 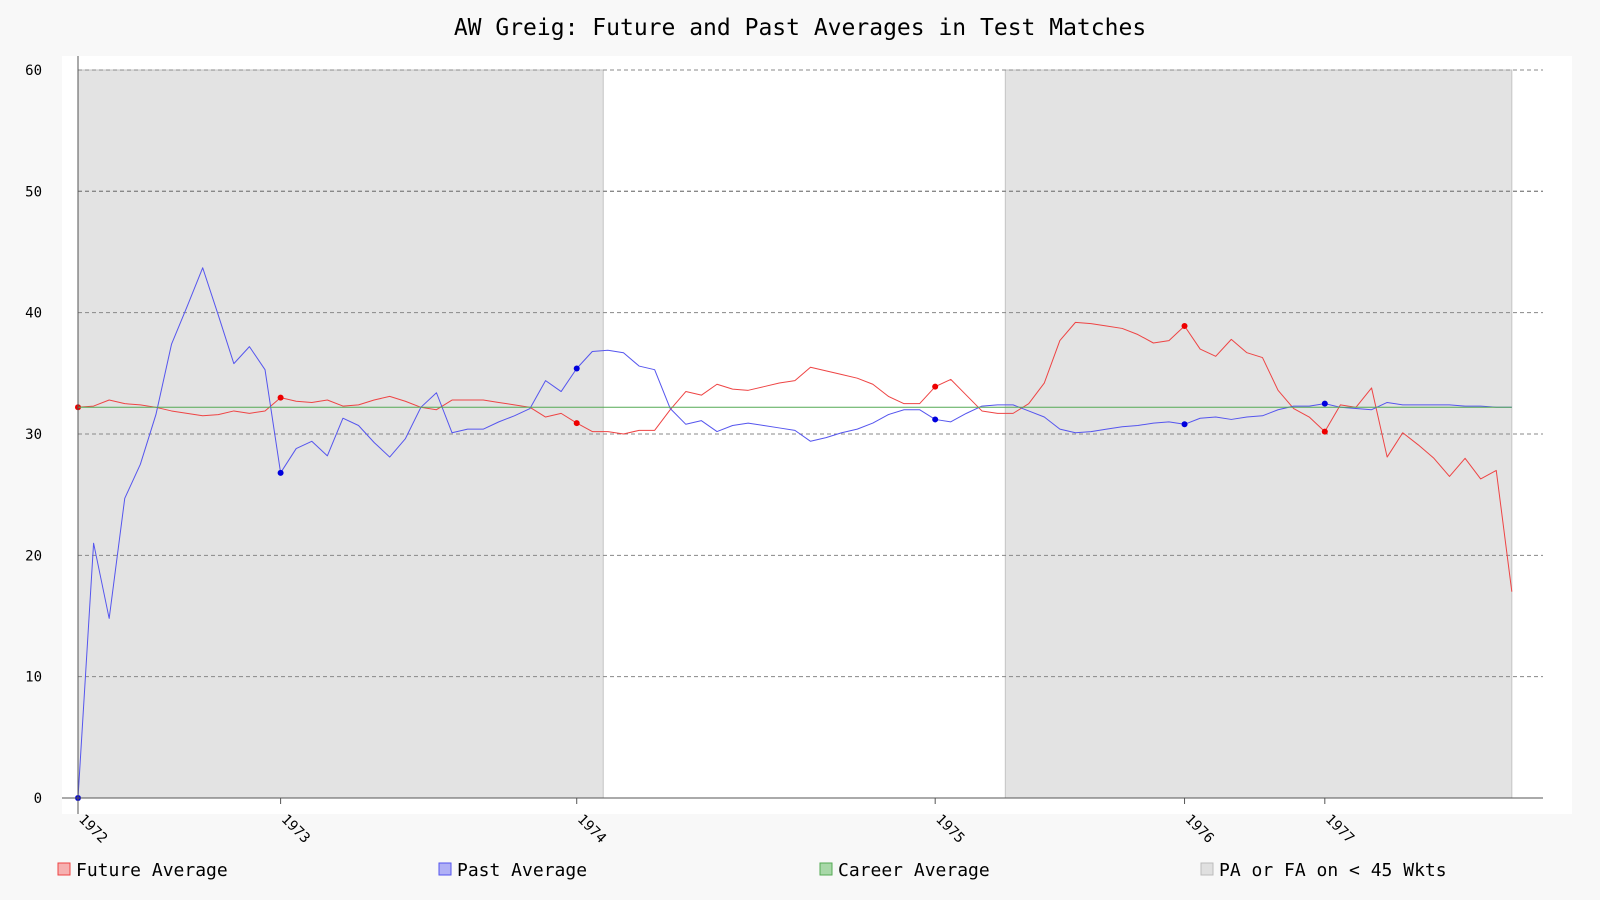 What do you see at coordinates (33, 314) in the screenshot?
I see `y-tick-label: 40` at bounding box center [33, 314].